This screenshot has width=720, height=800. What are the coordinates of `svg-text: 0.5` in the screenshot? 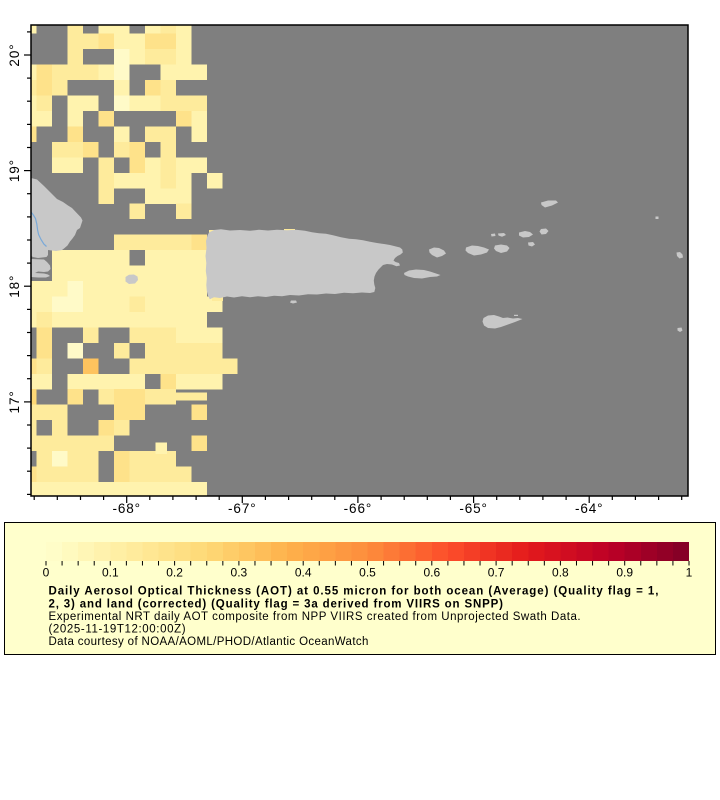 It's located at (367, 573).